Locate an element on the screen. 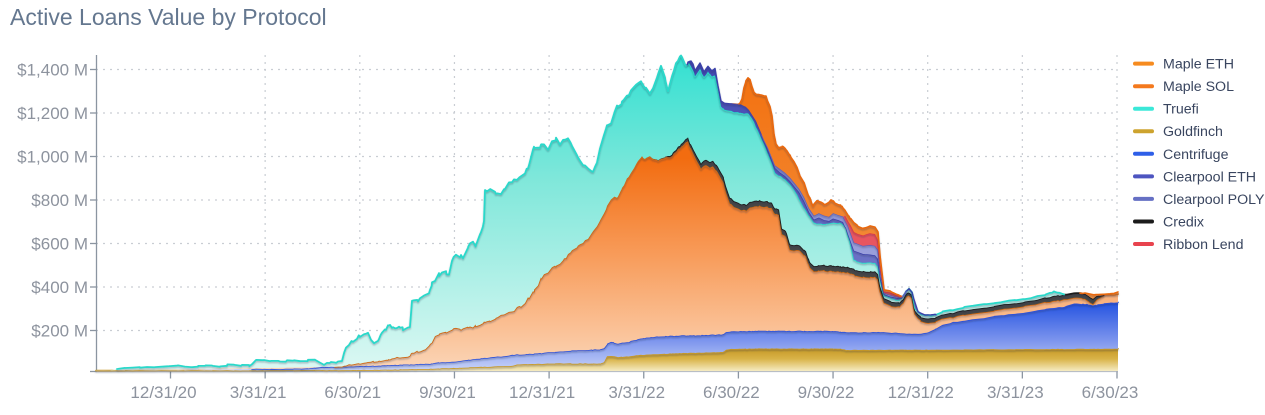 This screenshot has height=415, width=1265. svg-text: 3/31/22 is located at coordinates (636, 392).